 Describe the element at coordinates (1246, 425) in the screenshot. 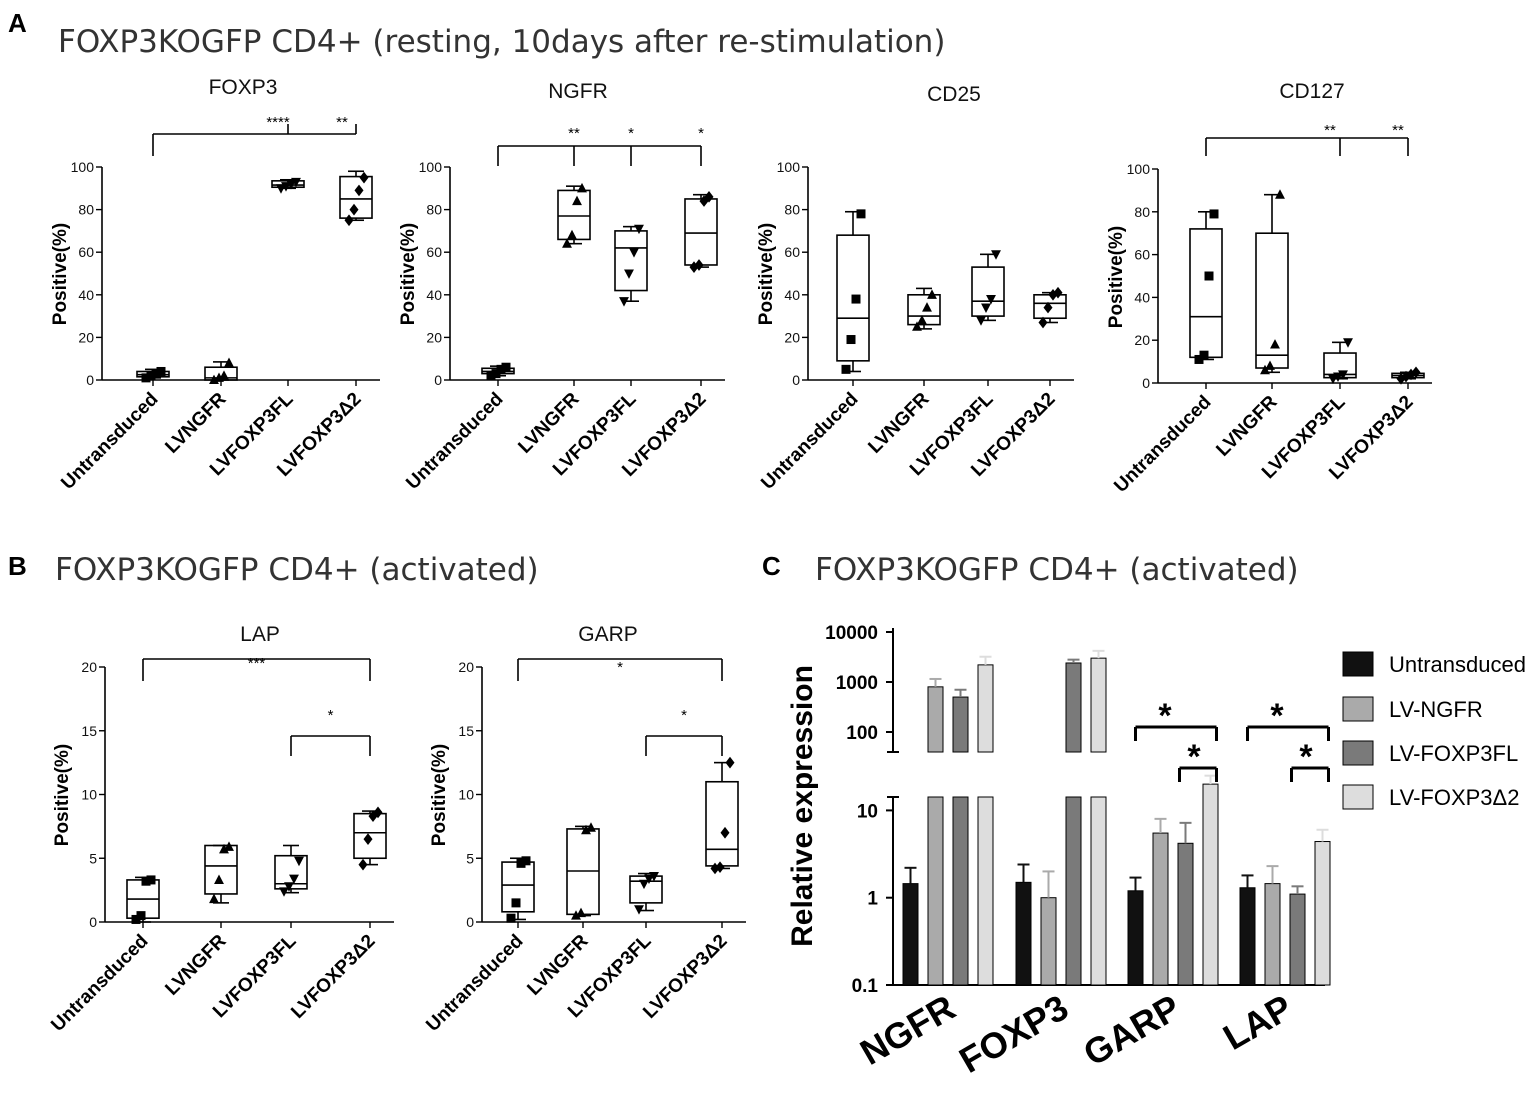

I see `x-category-label: LVNGFR` at that location.